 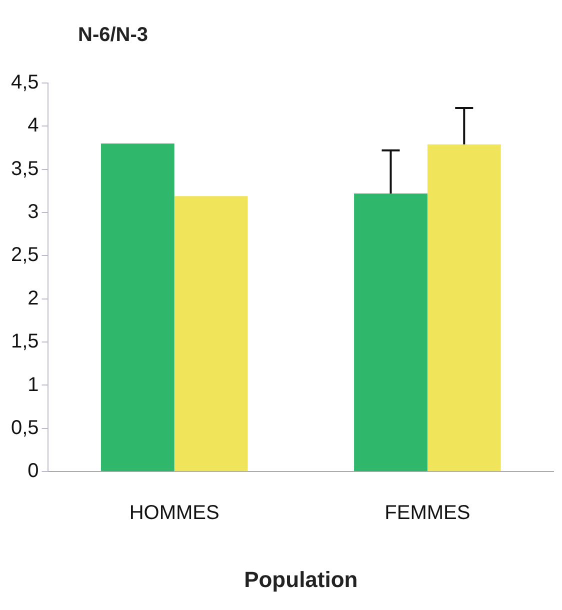 I want to click on x-tick-label: FEMMES, so click(x=427, y=513).